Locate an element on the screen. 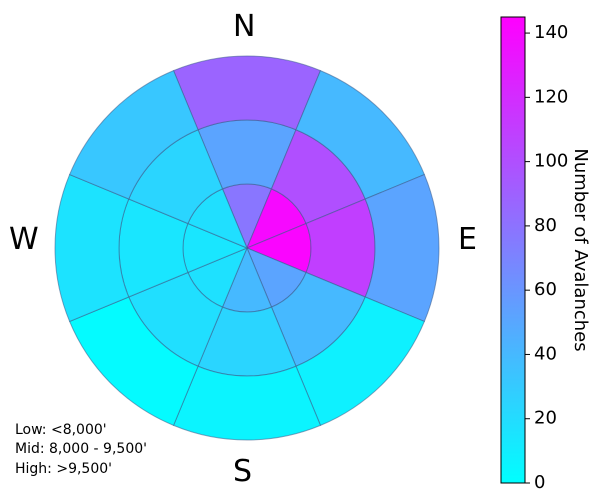 The image size is (612, 504). sector-high-sw is located at coordinates (133, 361).